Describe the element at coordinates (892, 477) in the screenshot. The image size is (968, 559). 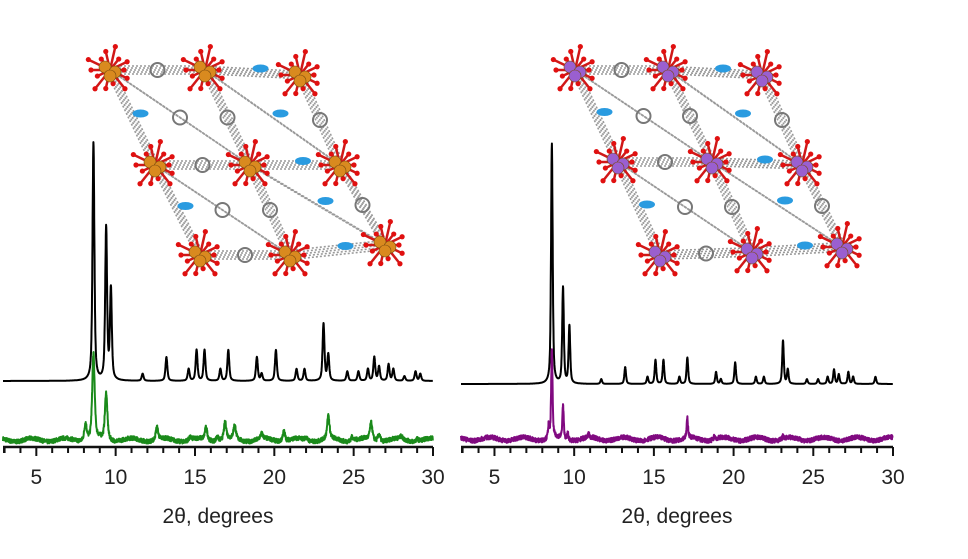
I see `x-tick-label: 30` at that location.